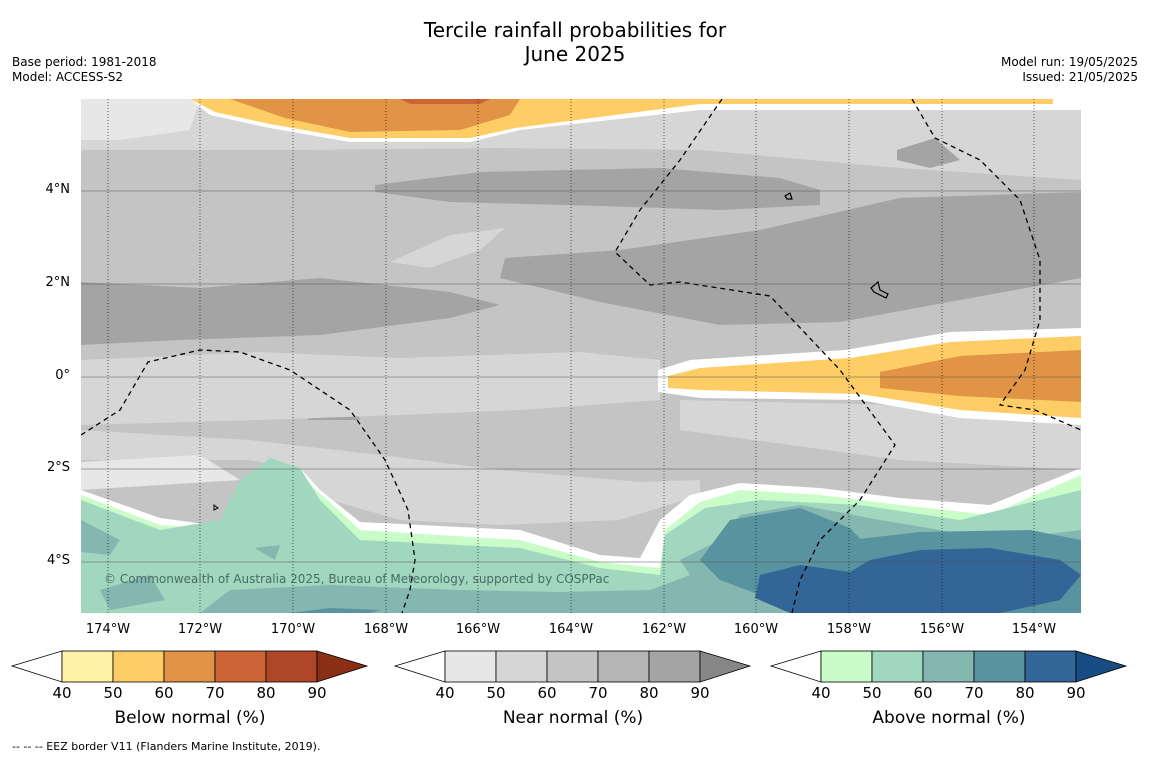  I want to click on lon-label-154w: 154°W, so click(1034, 629).